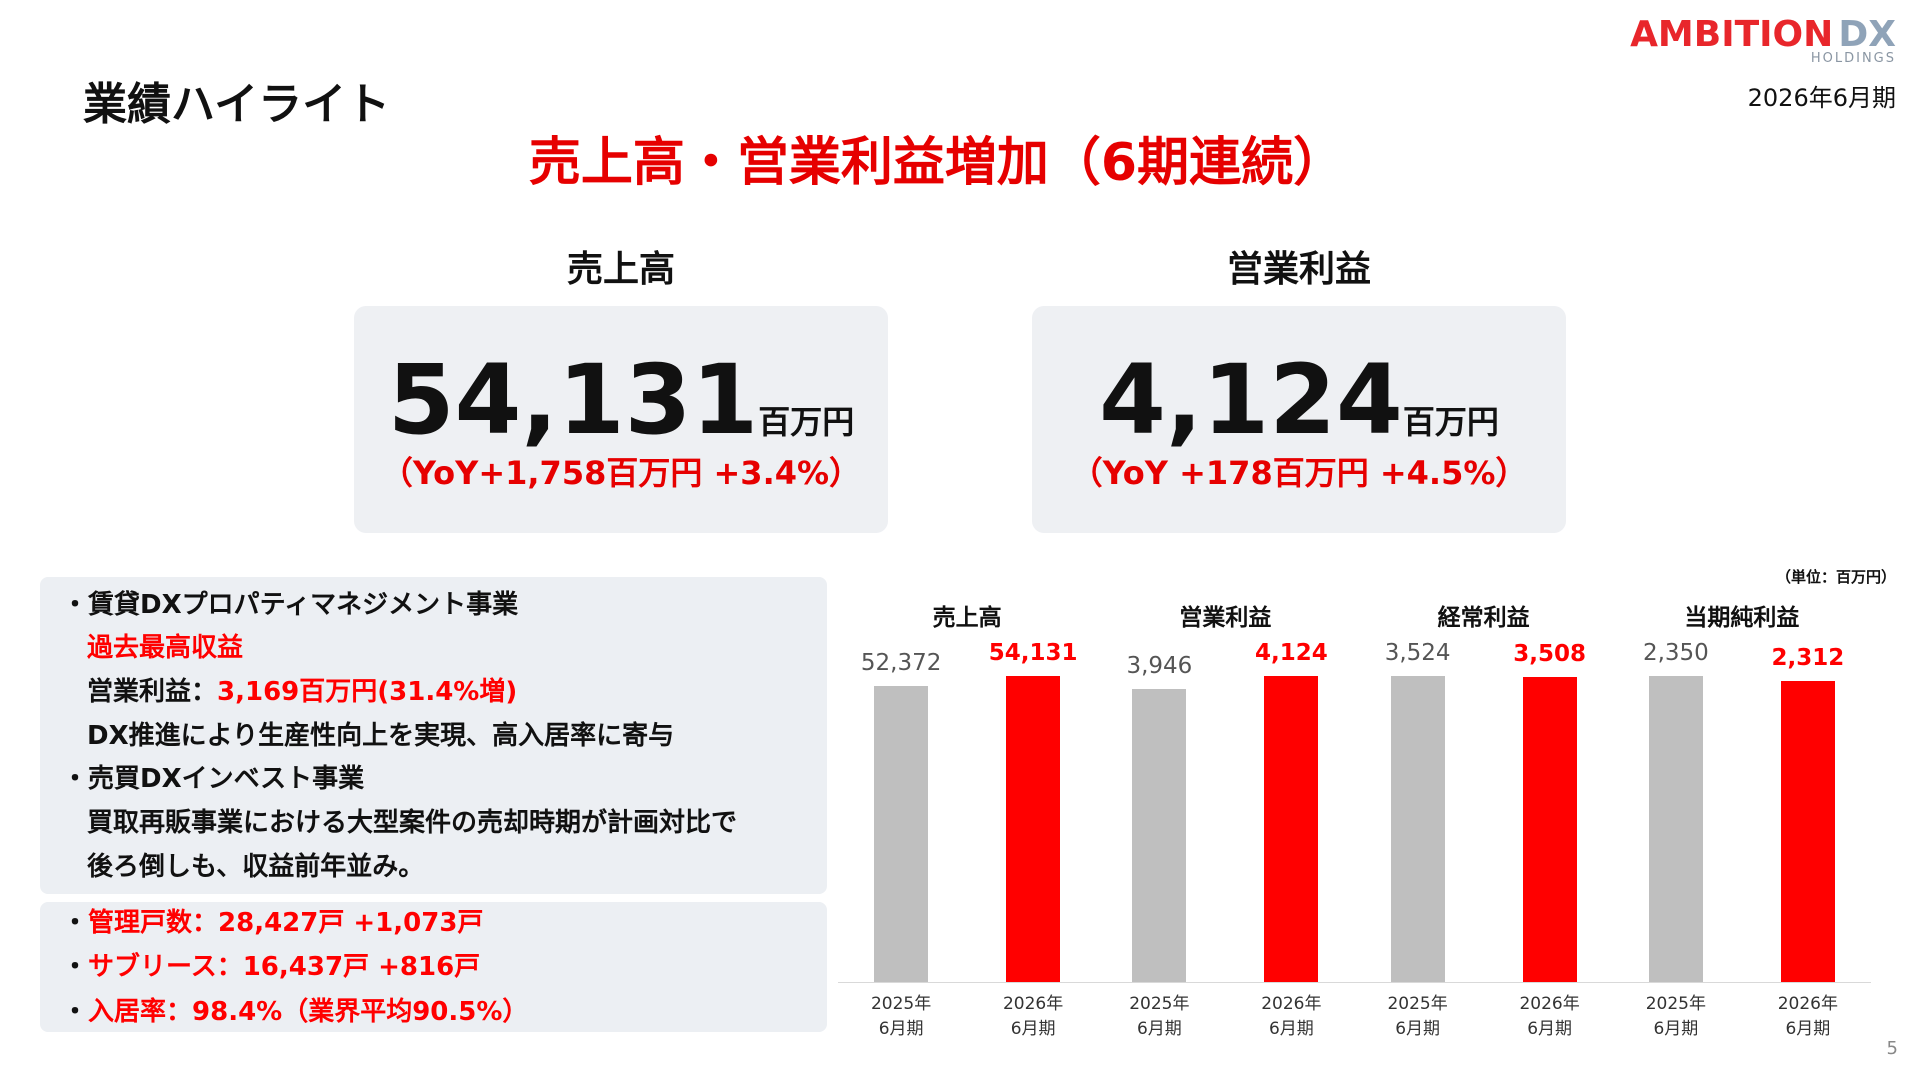  What do you see at coordinates (1159, 666) in the screenshot?
I see `value-label: 3,946` at bounding box center [1159, 666].